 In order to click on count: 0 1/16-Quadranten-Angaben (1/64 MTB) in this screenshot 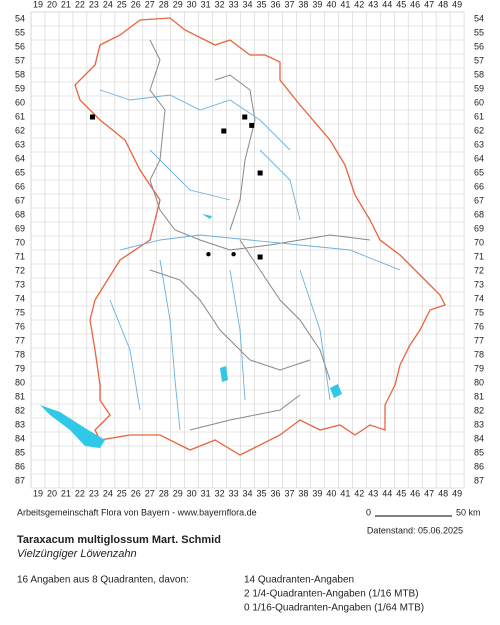, I will do `click(334, 608)`.